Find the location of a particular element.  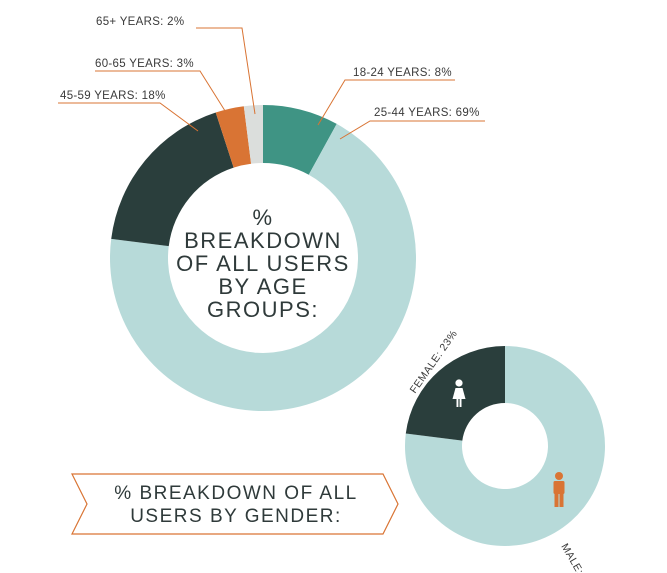

label-18-24: 18-24 YEARS: 8% is located at coordinates (402, 73).